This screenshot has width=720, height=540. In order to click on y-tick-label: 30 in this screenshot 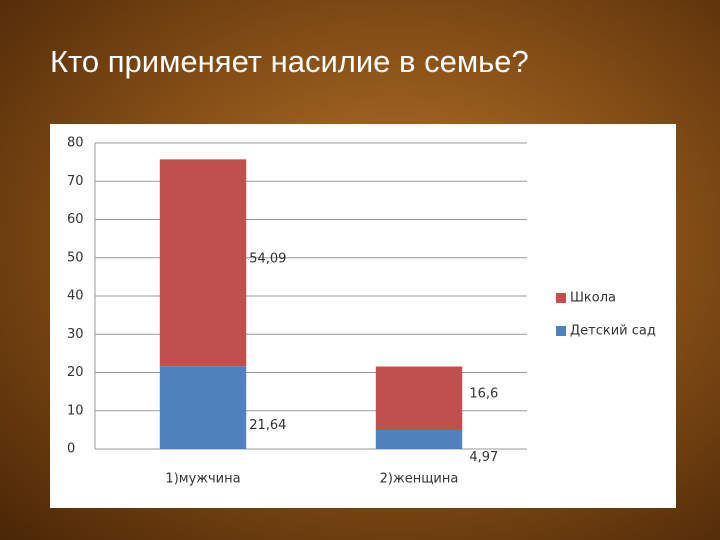, I will do `click(75, 334)`.